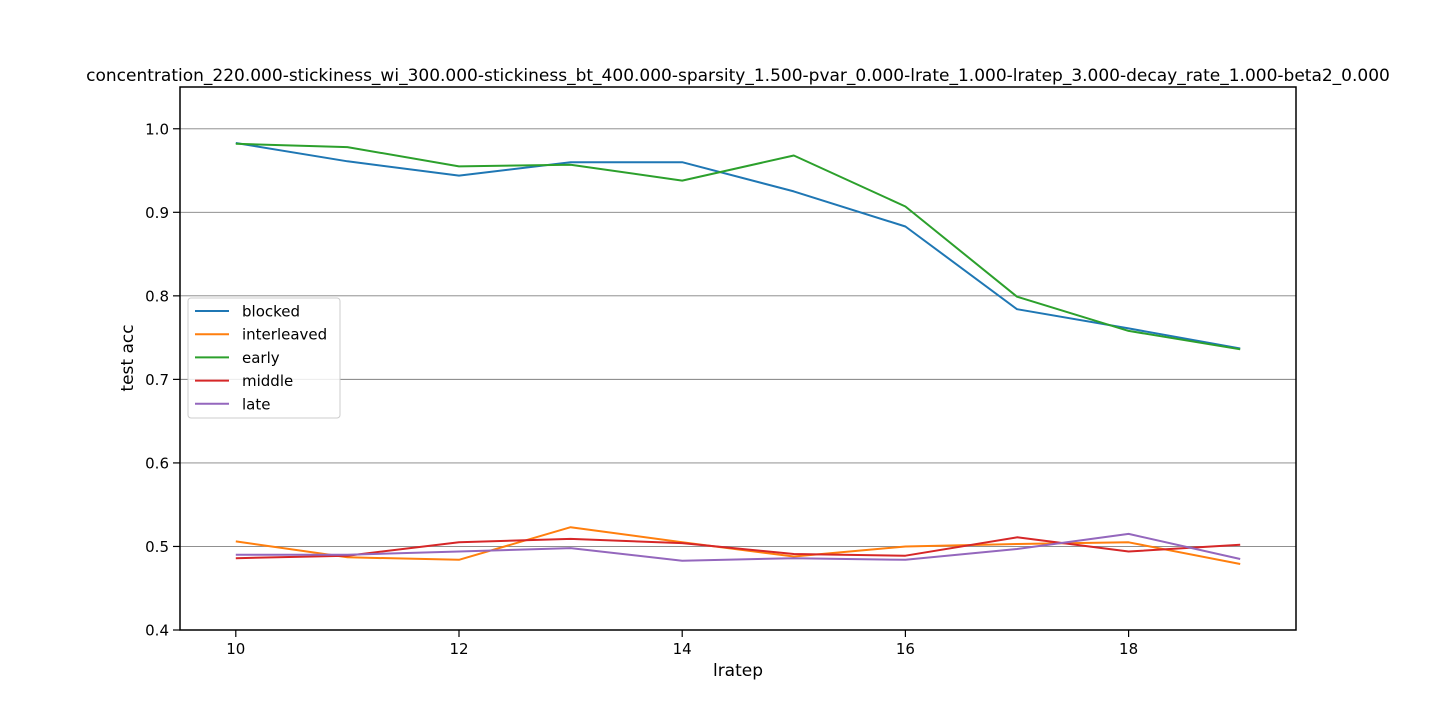  Describe the element at coordinates (157, 129) in the screenshot. I see `y-tick-label: 1.0` at that location.